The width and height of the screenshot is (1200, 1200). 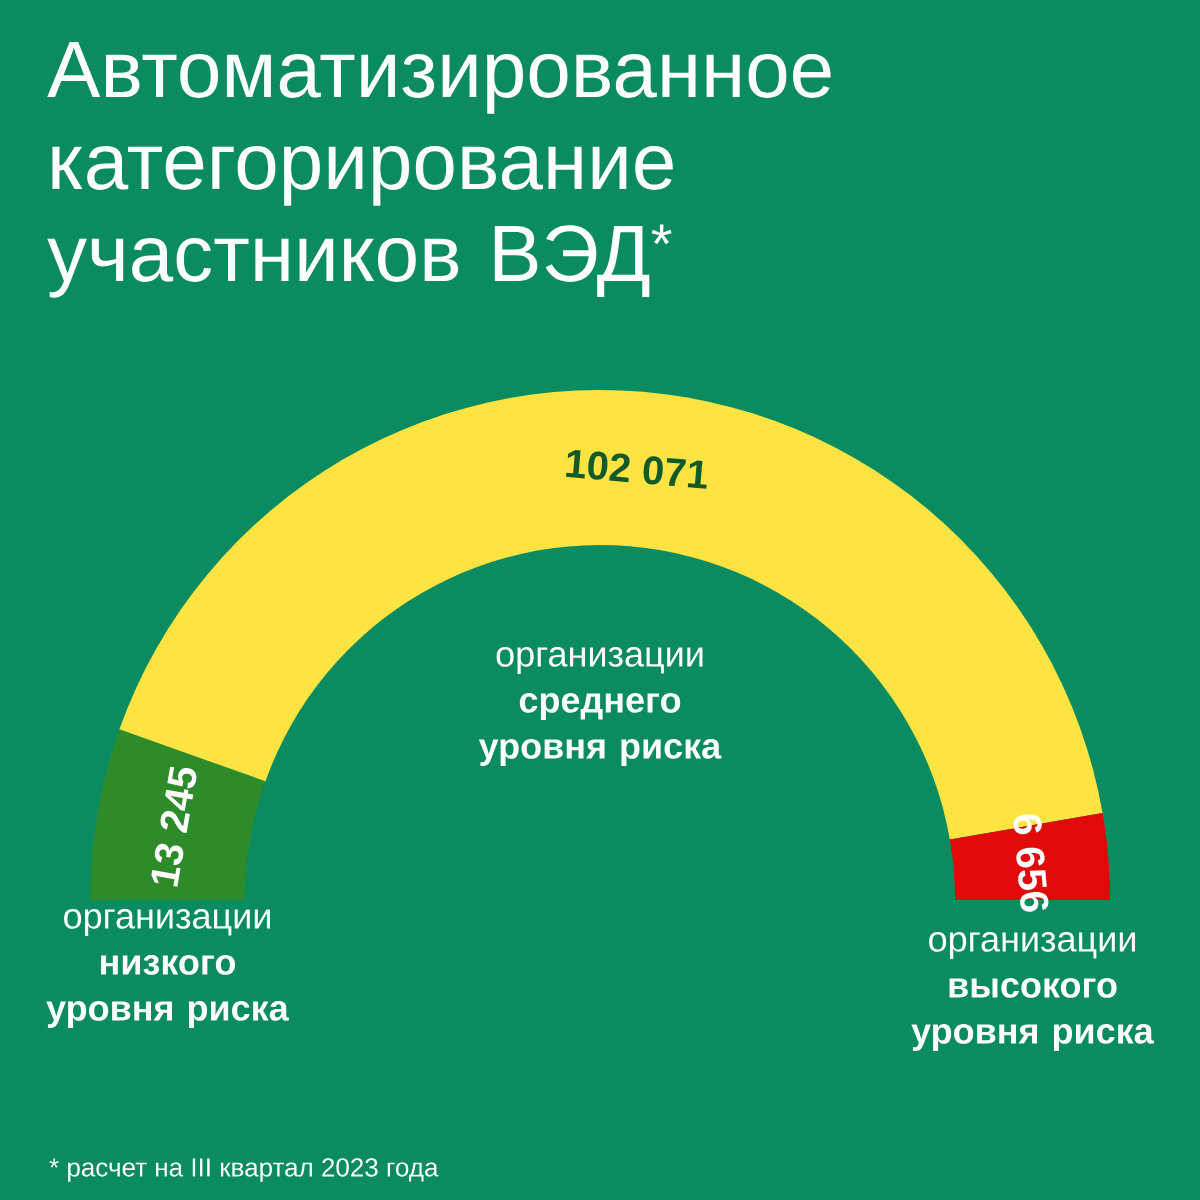 What do you see at coordinates (1031, 863) in the screenshot?
I see `data-label: 6 656` at bounding box center [1031, 863].